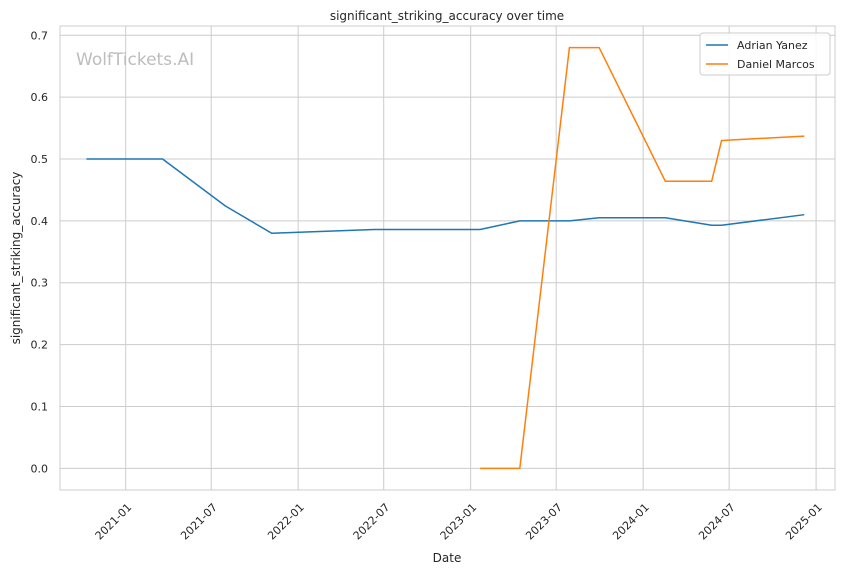  I want to click on series-line-adrian-yanez, so click(445, 196).